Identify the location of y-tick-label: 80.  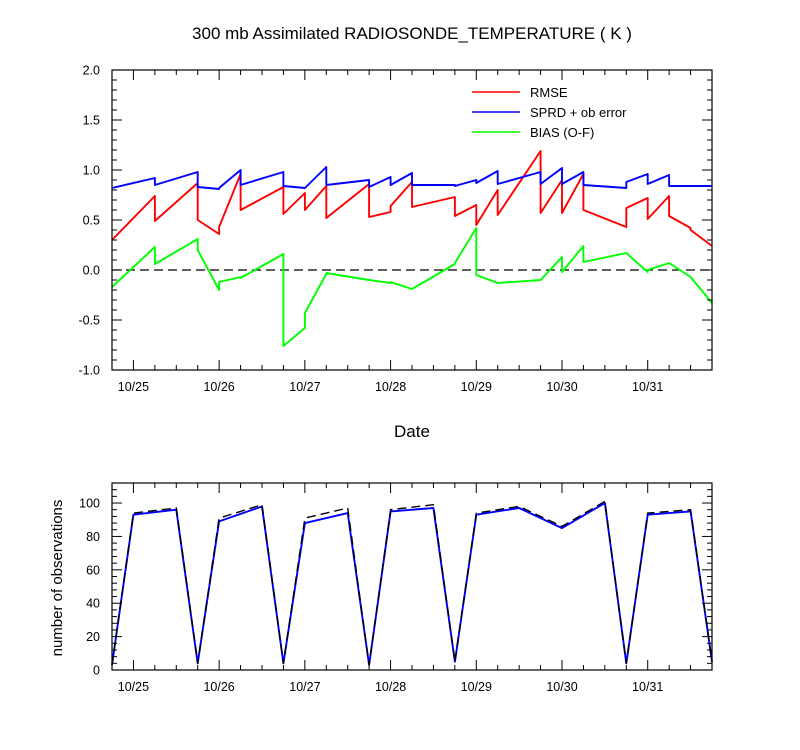
(93, 537).